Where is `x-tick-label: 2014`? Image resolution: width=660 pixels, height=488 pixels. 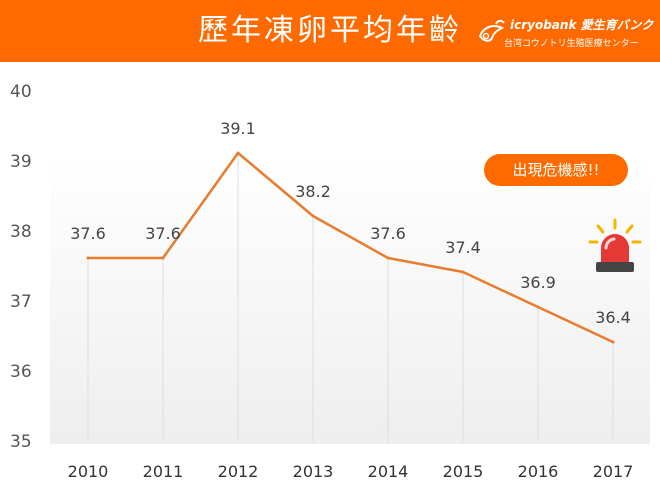
x-tick-label: 2014 is located at coordinates (388, 471).